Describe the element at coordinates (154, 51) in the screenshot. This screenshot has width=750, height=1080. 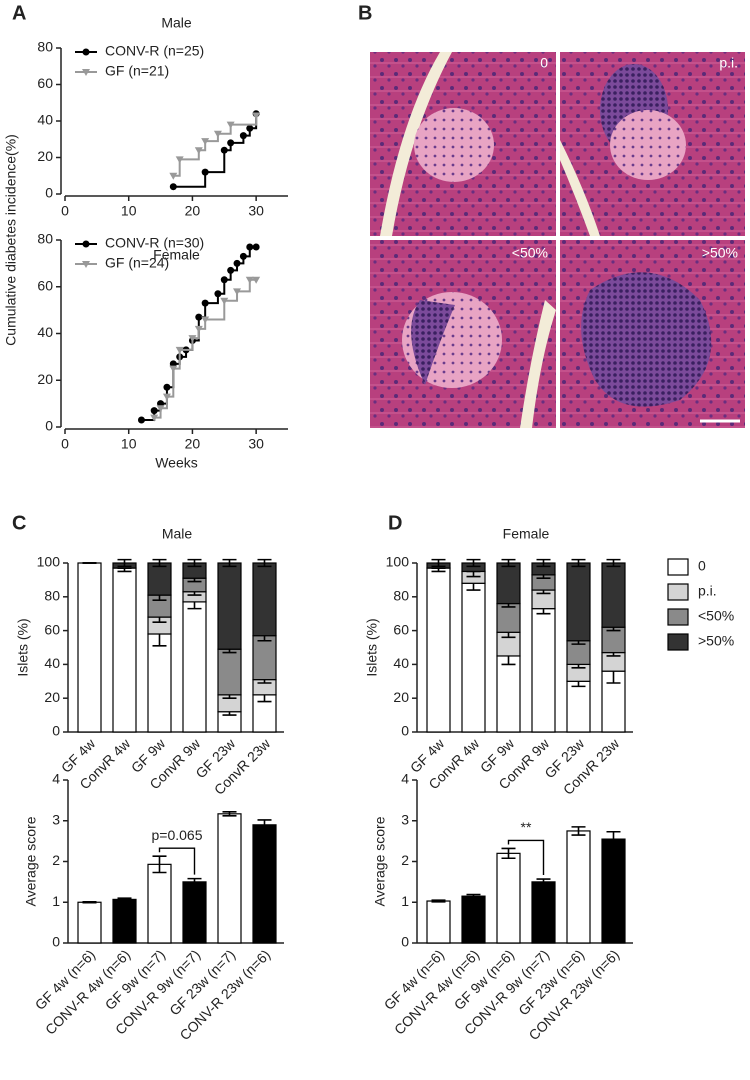
I see `legend-label: CONV-R (n=25)` at that location.